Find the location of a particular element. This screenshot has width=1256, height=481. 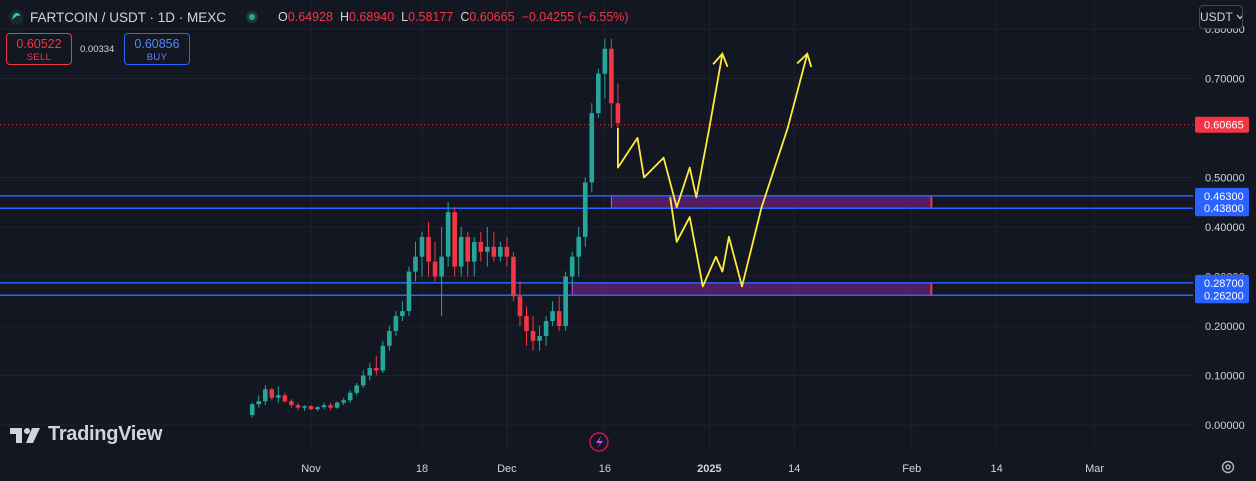

level-tag: 0.43800 is located at coordinates (1224, 209).